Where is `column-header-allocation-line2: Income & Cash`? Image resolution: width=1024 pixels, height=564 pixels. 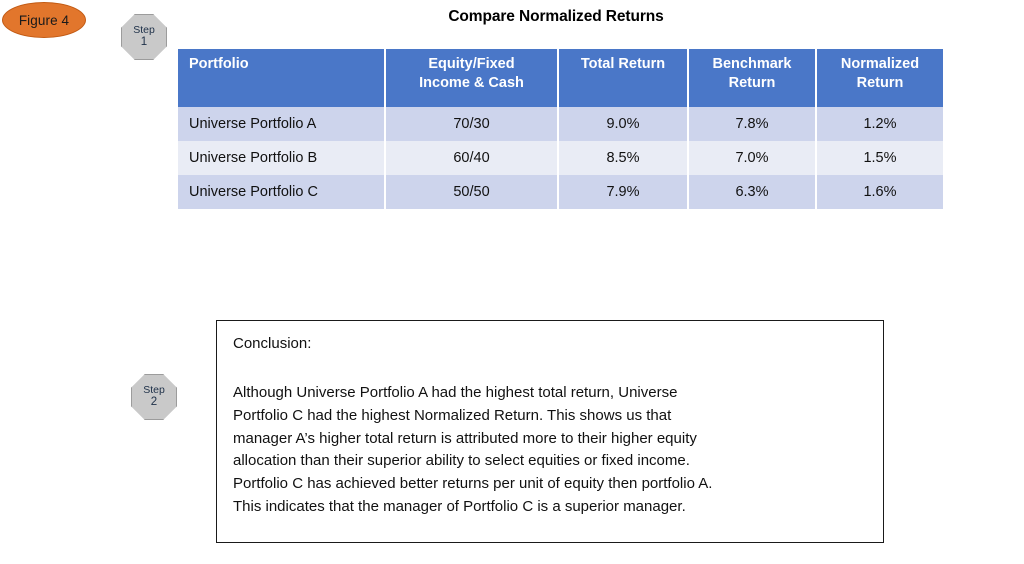
column-header-allocation-line2: Income & Cash is located at coordinates (471, 82).